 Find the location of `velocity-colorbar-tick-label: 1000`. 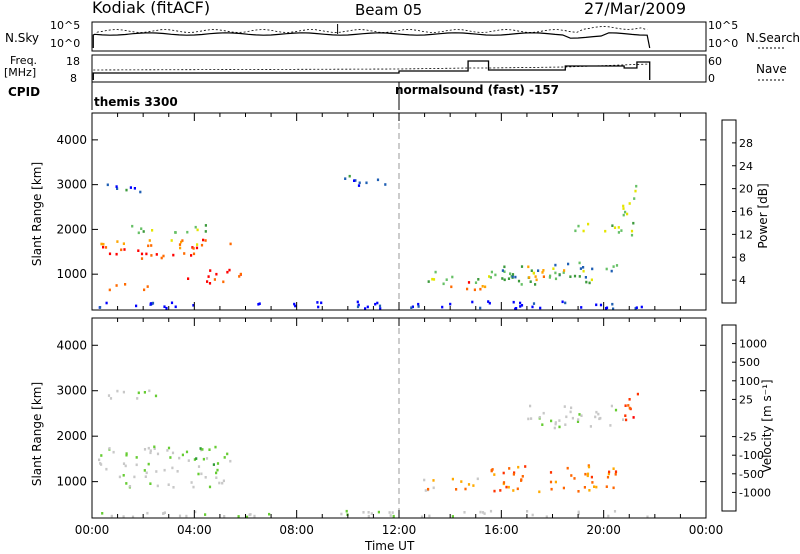

velocity-colorbar-tick-label: 1000 is located at coordinates (753, 344).